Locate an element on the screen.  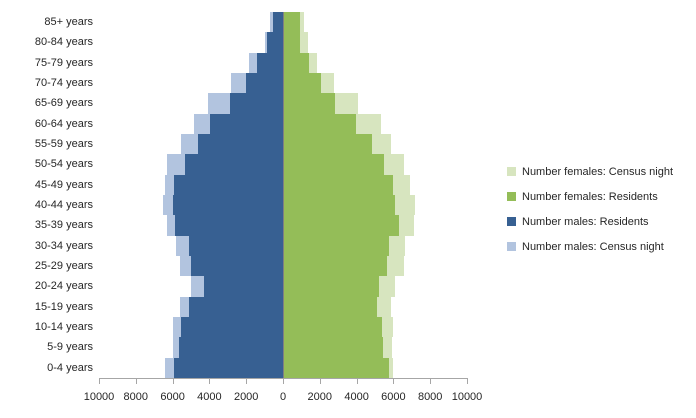
age-group-label-1: 80-84 years is located at coordinates (63, 42).